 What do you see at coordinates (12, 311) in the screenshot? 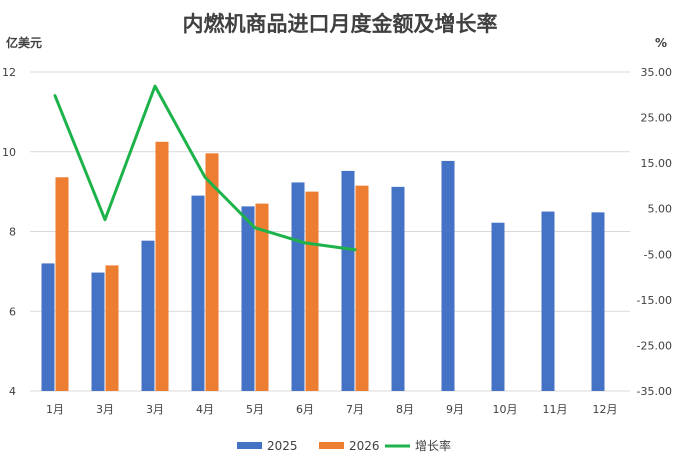
I see `left-tick-label: 6` at bounding box center [12, 311].